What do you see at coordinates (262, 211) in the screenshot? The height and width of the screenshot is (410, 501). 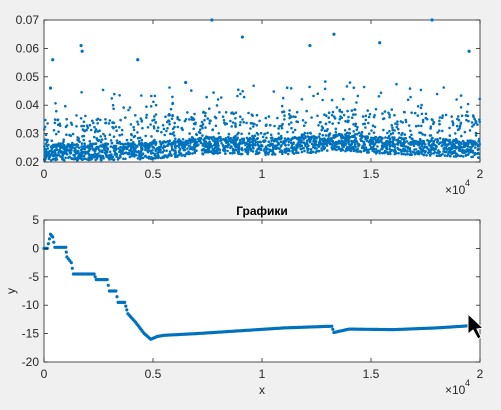 I see `chart-title: Графики` at bounding box center [262, 211].